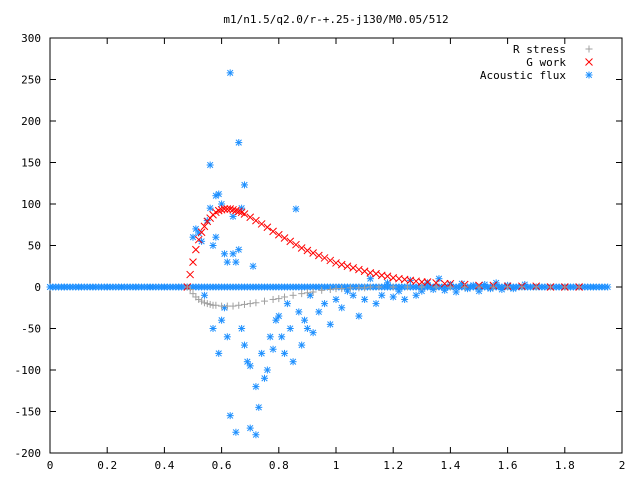 This screenshot has height=480, width=640. I want to click on chart-title: m1/n1.5/q2.0/r-+.25-j130/M0.05/512, so click(335, 19).